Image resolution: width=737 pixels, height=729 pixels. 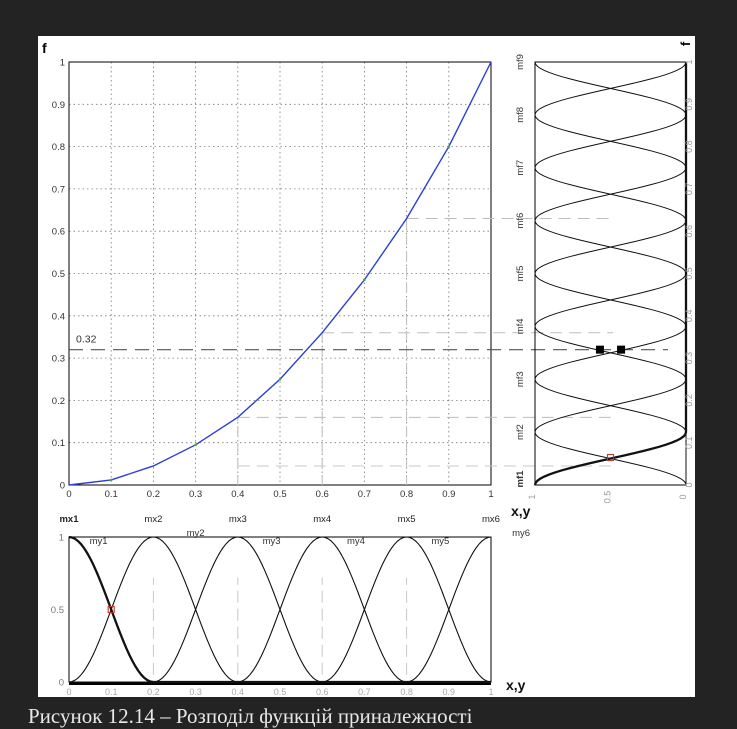 I want to click on mx-label: mx6, so click(x=491, y=519).